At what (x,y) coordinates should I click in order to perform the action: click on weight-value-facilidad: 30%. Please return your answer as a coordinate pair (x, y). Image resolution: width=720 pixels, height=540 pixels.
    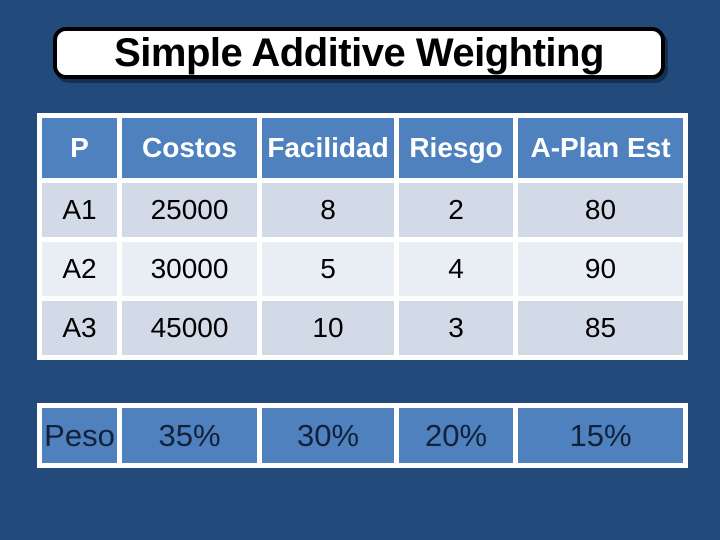
    Looking at the image, I should click on (328, 435).